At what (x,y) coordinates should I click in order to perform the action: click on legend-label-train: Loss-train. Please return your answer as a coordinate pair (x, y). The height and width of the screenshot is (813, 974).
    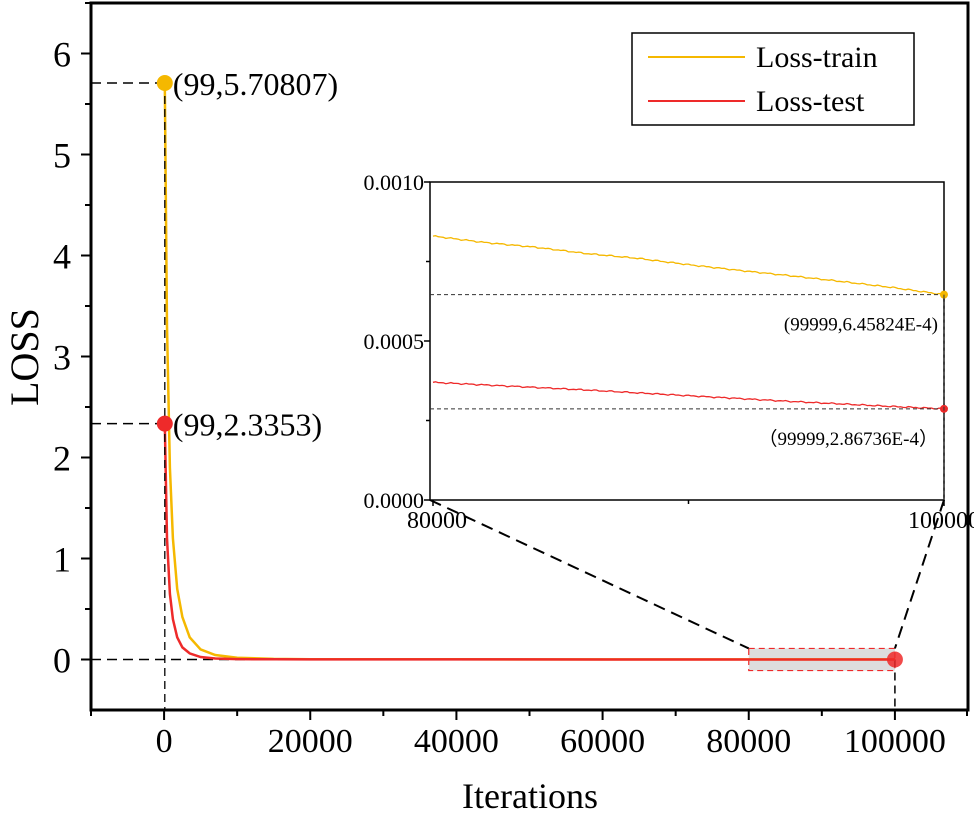
    Looking at the image, I should click on (817, 57).